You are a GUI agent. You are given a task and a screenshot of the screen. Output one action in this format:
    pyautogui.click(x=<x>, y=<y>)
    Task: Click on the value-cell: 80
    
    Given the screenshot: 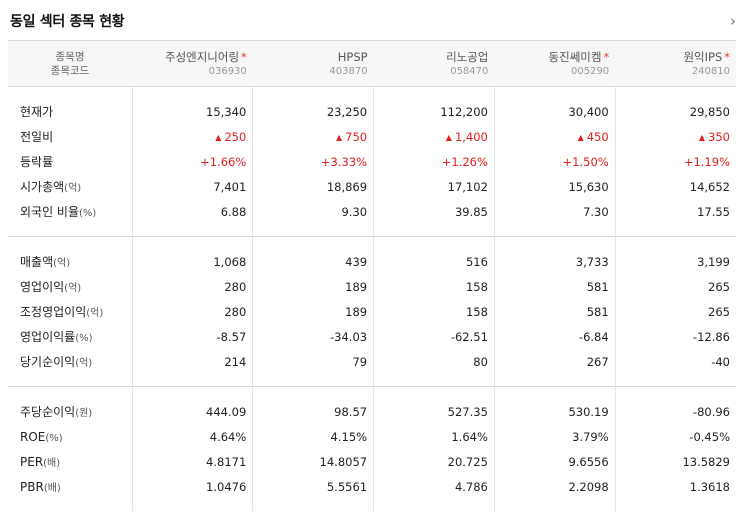 What is the action you would take?
    pyautogui.click(x=434, y=368)
    